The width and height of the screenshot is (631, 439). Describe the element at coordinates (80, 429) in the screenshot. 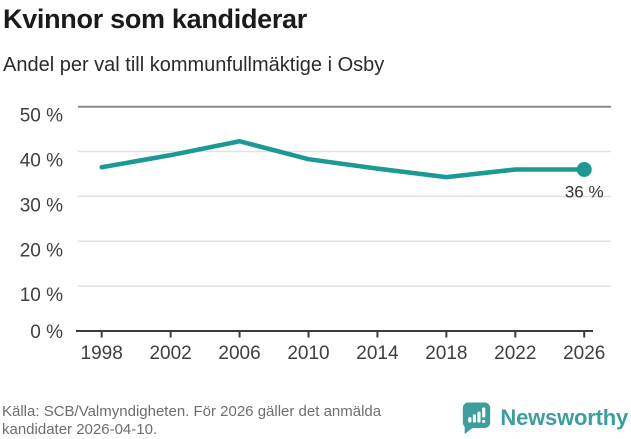

I see `source-note-line2: kandidater 2026-04-10.` at that location.